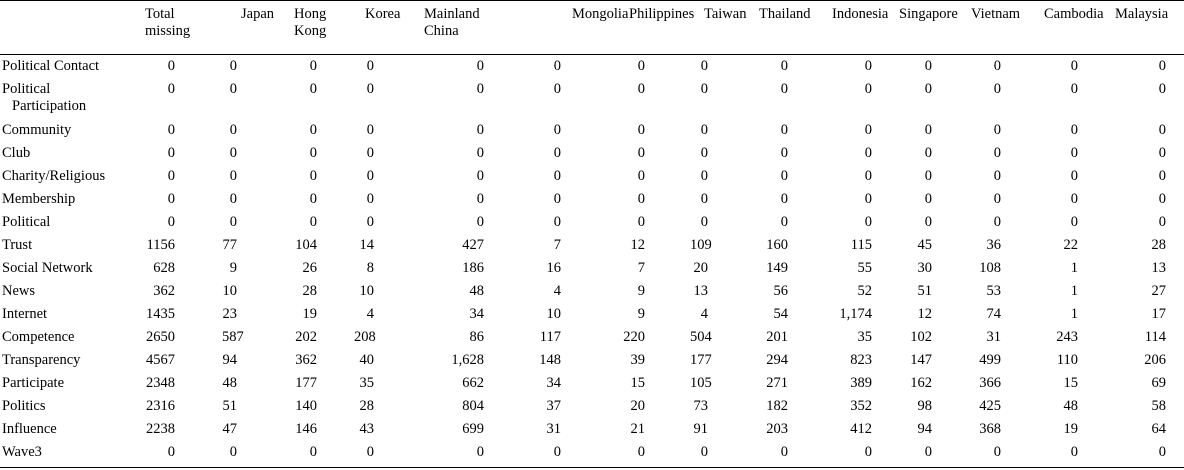 This screenshot has height=470, width=1184. Describe the element at coordinates (473, 268) in the screenshot. I see `table-cell: 186` at that location.